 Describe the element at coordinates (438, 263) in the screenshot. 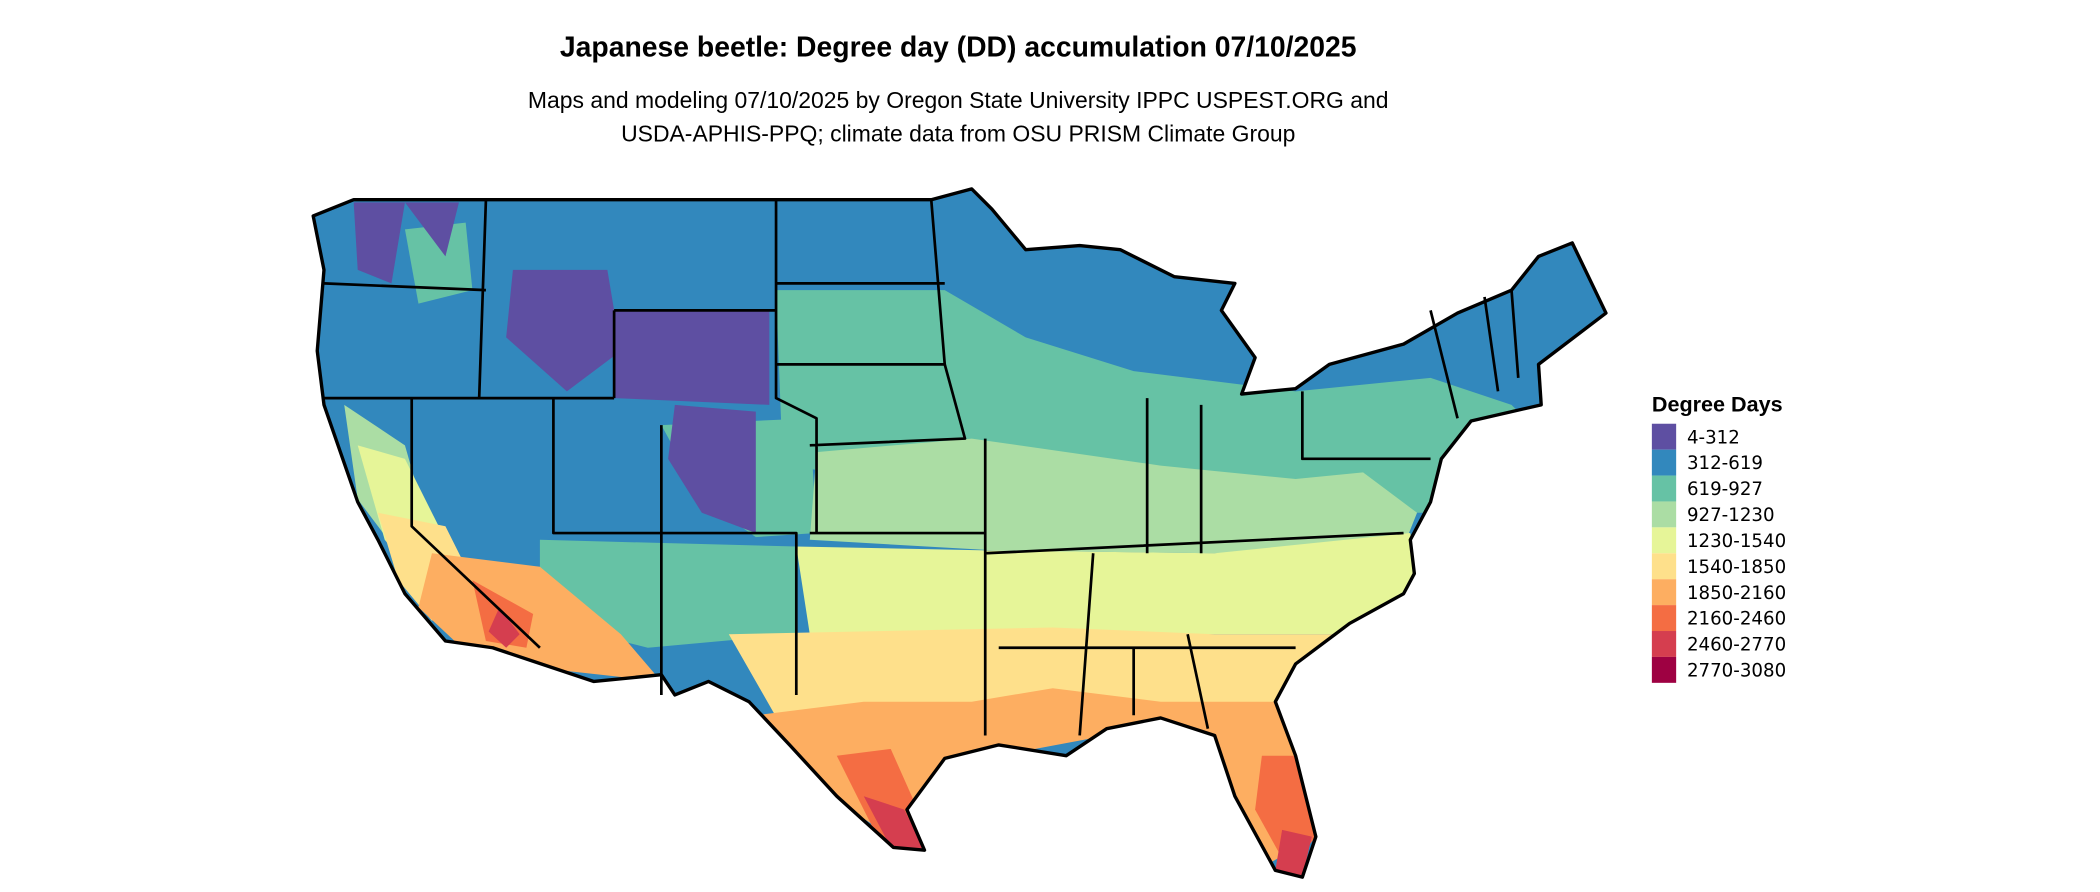

I see `zone-619-927-wa` at that location.